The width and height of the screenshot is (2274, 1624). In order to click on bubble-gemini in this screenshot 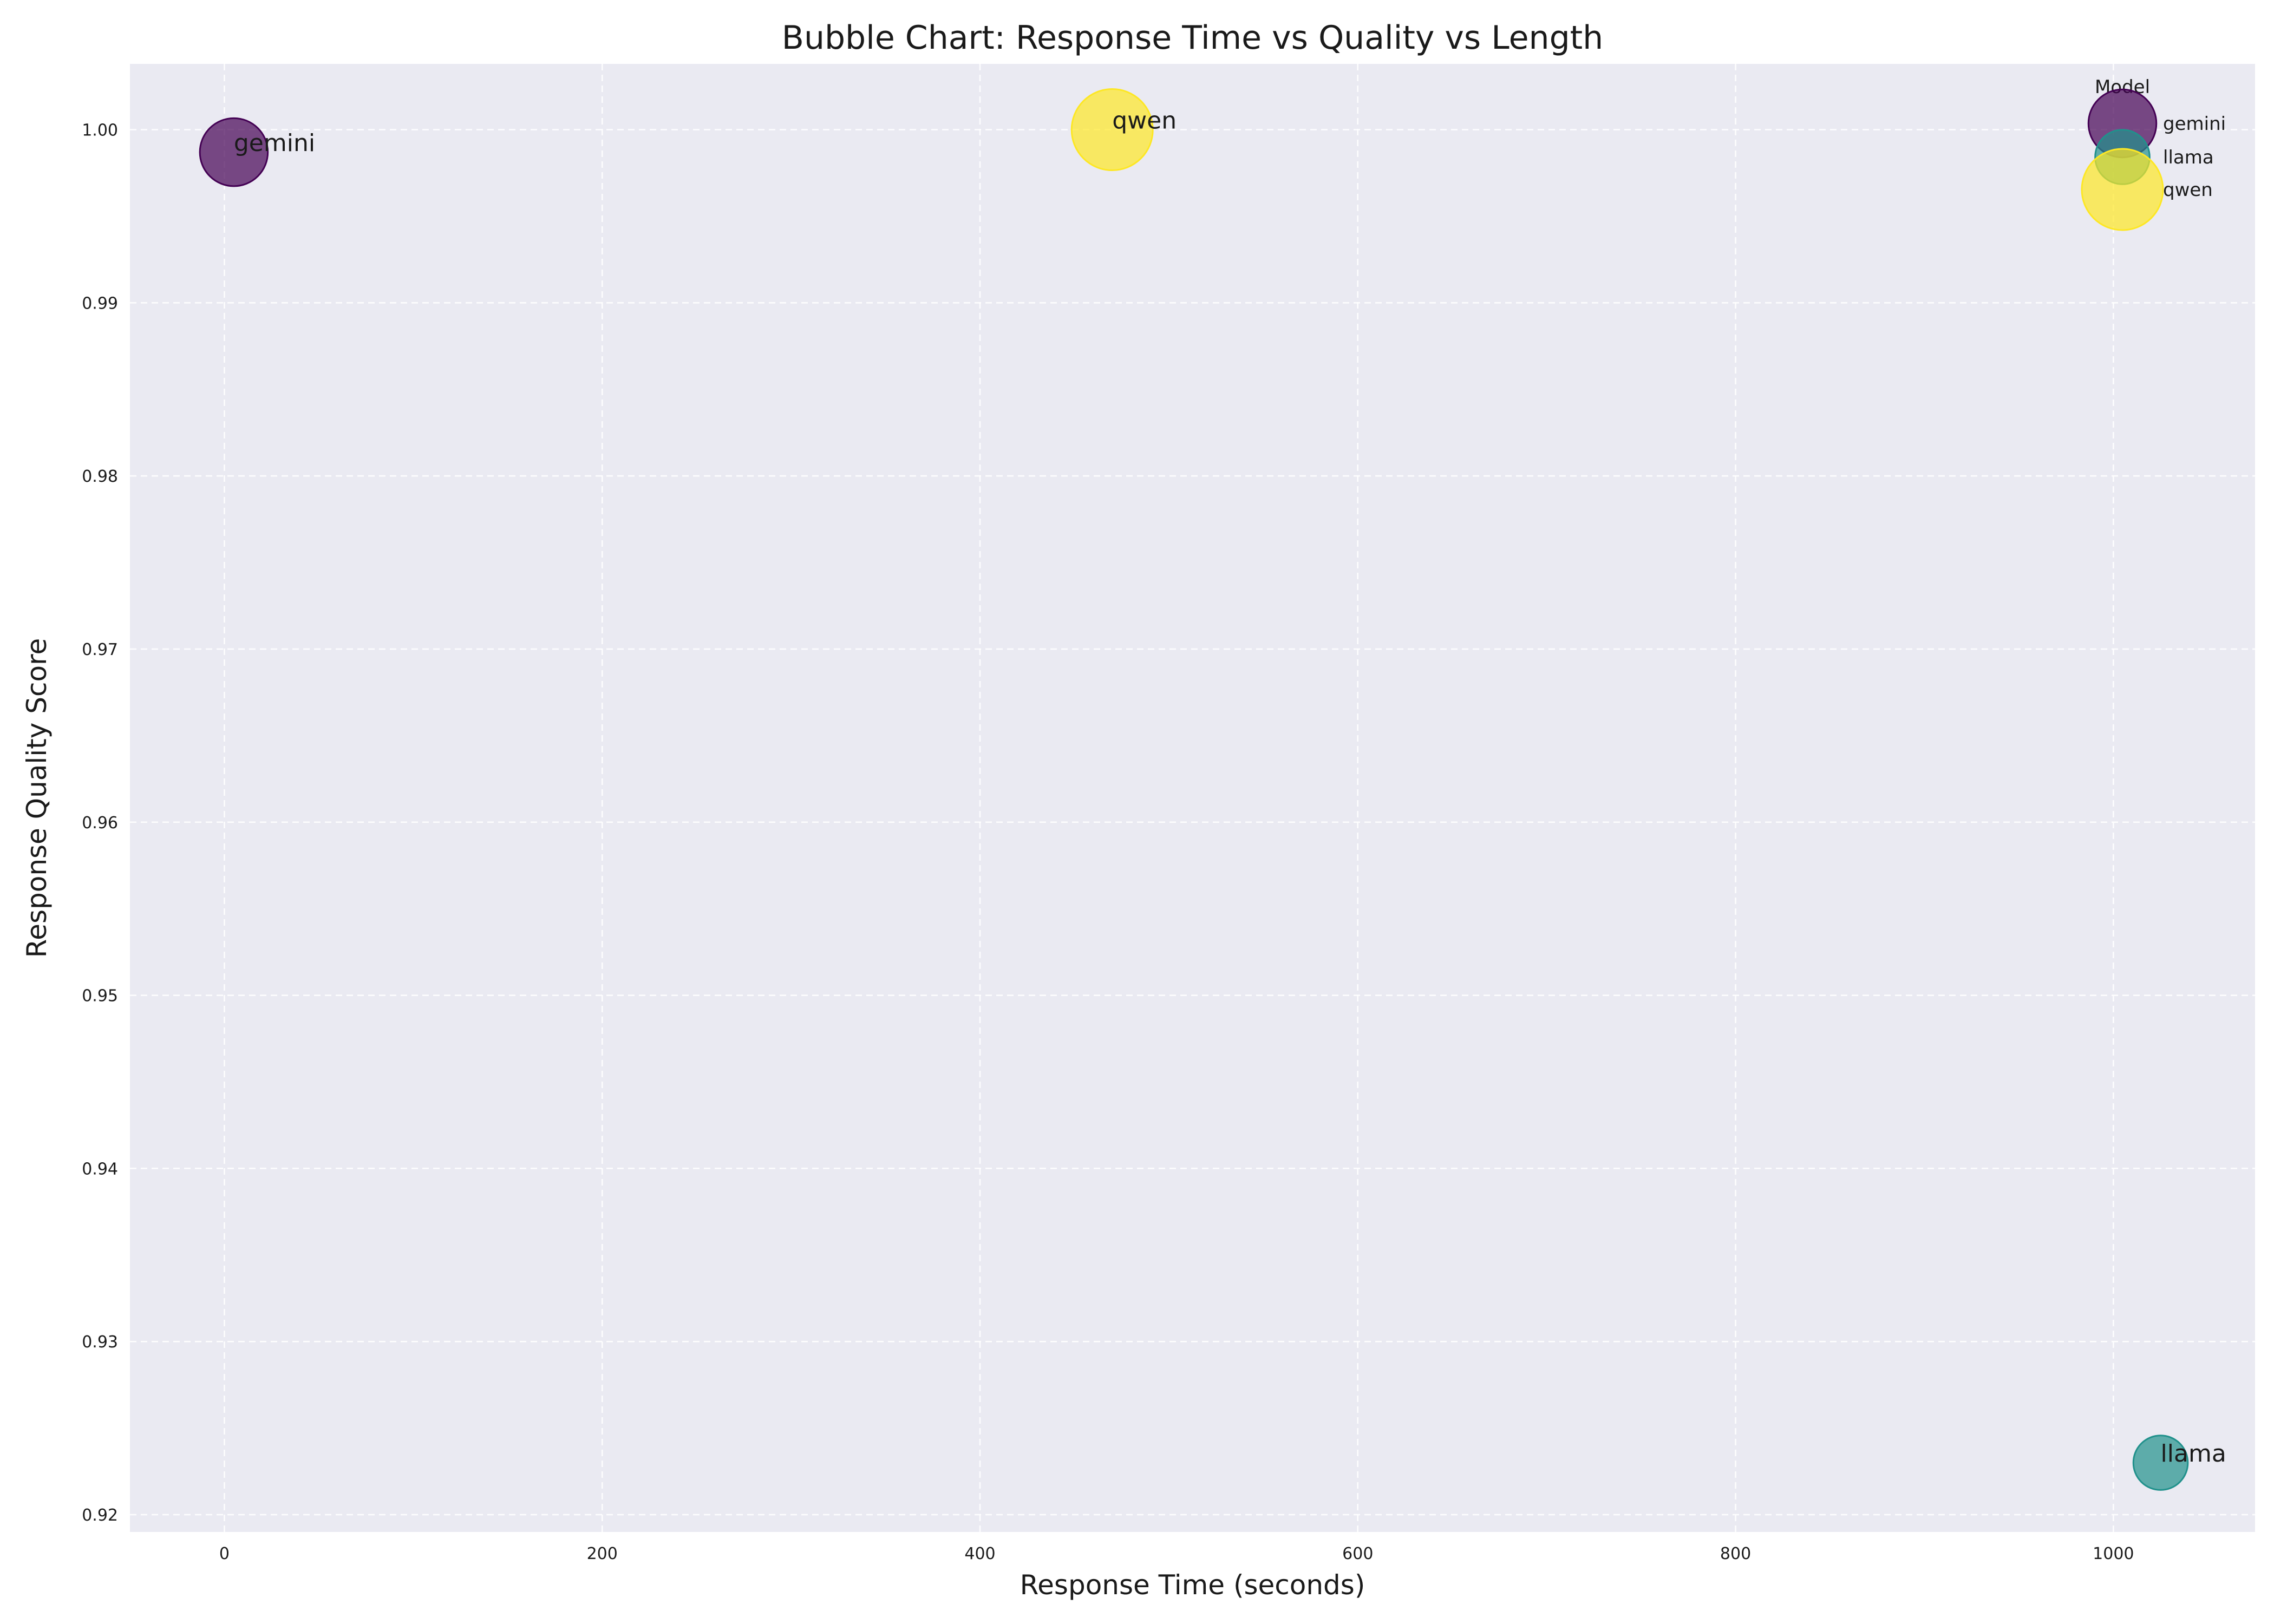, I will do `click(234, 152)`.